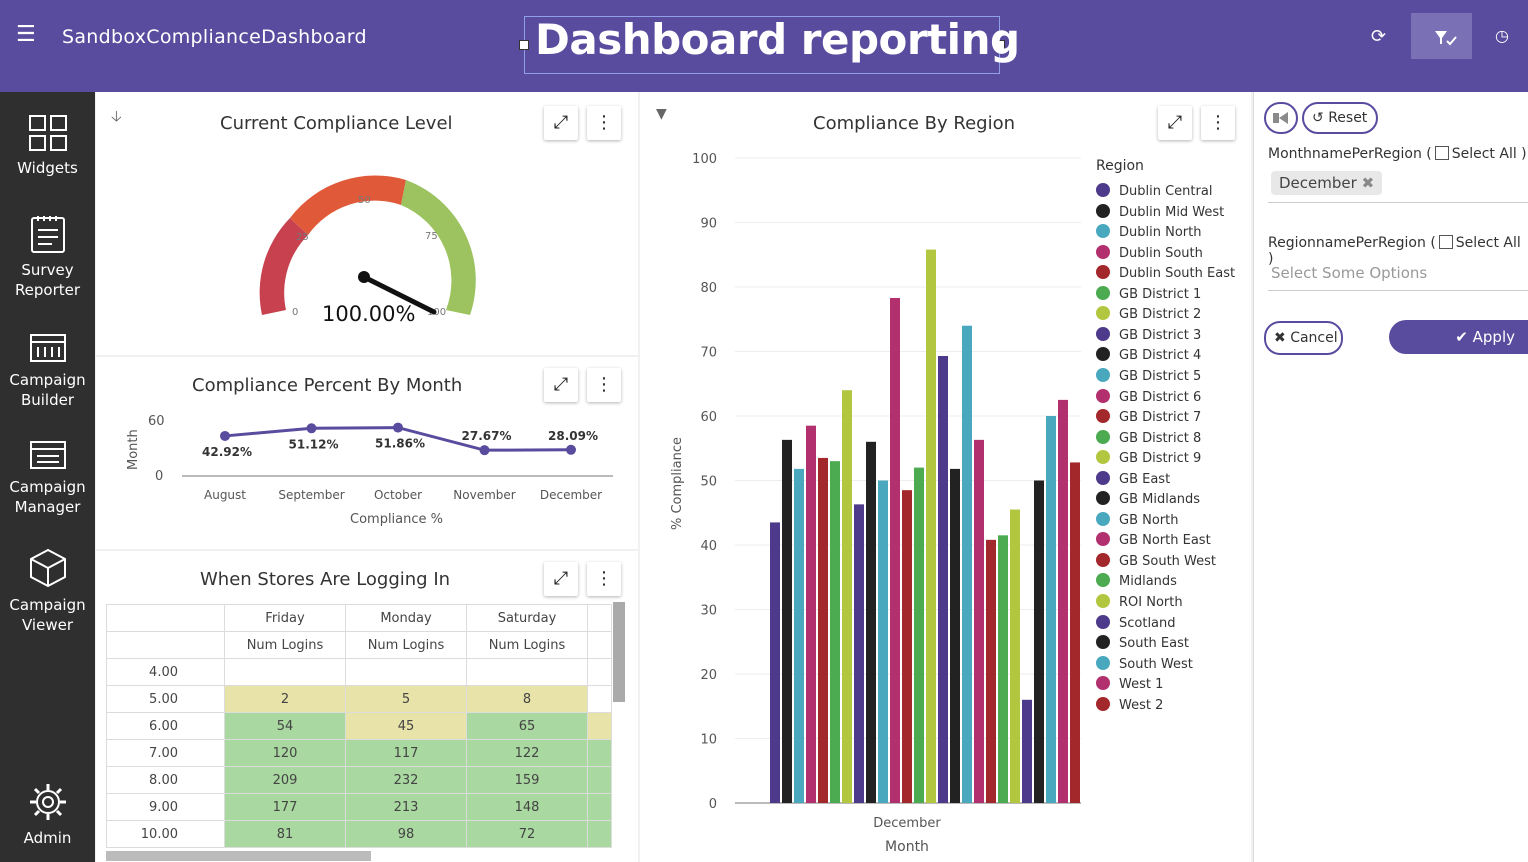  What do you see at coordinates (527, 780) in the screenshot?
I see `table-cell: 159` at bounding box center [527, 780].